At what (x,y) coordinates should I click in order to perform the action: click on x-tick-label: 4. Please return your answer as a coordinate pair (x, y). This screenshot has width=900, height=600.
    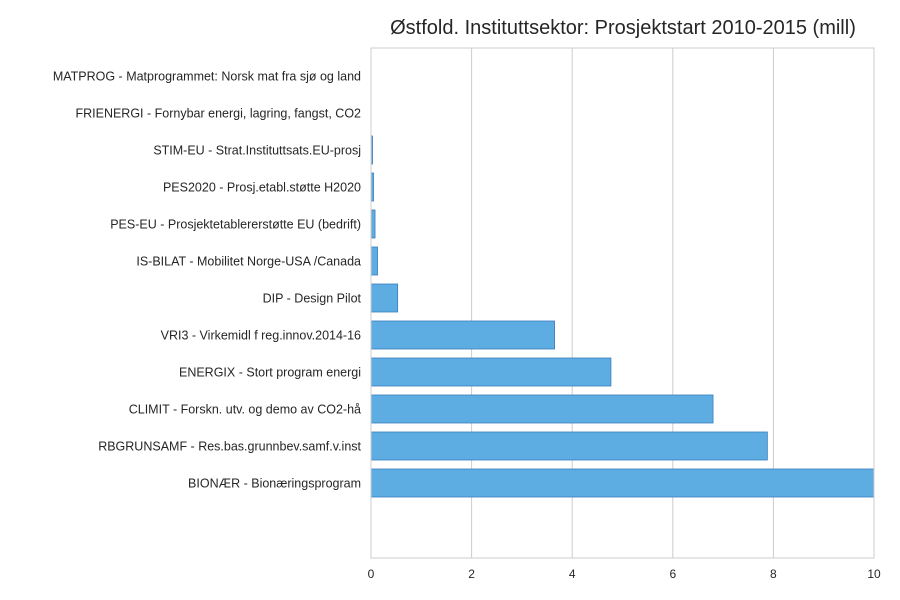
    Looking at the image, I should click on (572, 574).